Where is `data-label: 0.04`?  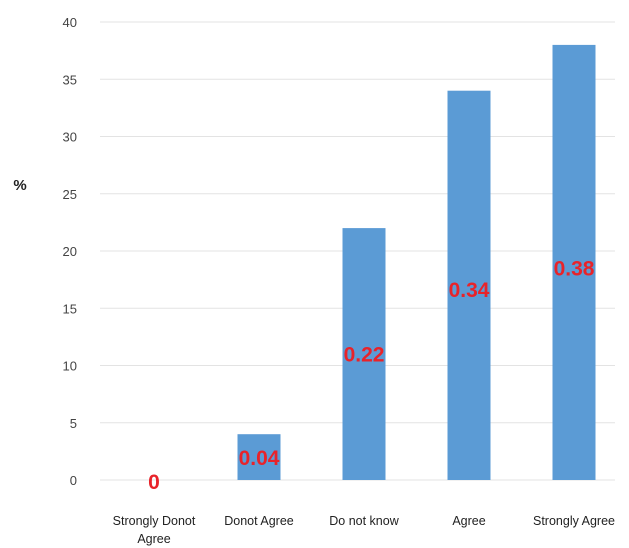
data-label: 0.04 is located at coordinates (259, 458).